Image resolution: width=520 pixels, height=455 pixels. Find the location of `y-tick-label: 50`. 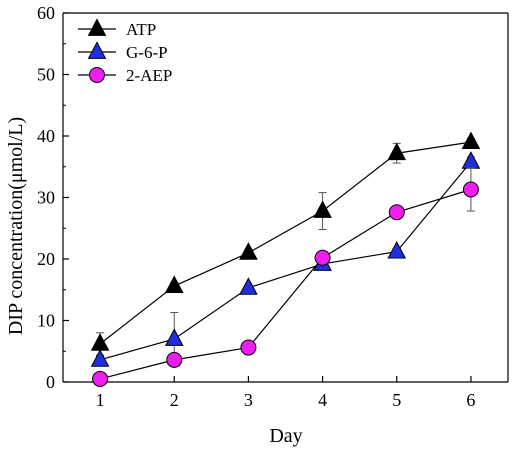

y-tick-label: 50 is located at coordinates (46, 75).